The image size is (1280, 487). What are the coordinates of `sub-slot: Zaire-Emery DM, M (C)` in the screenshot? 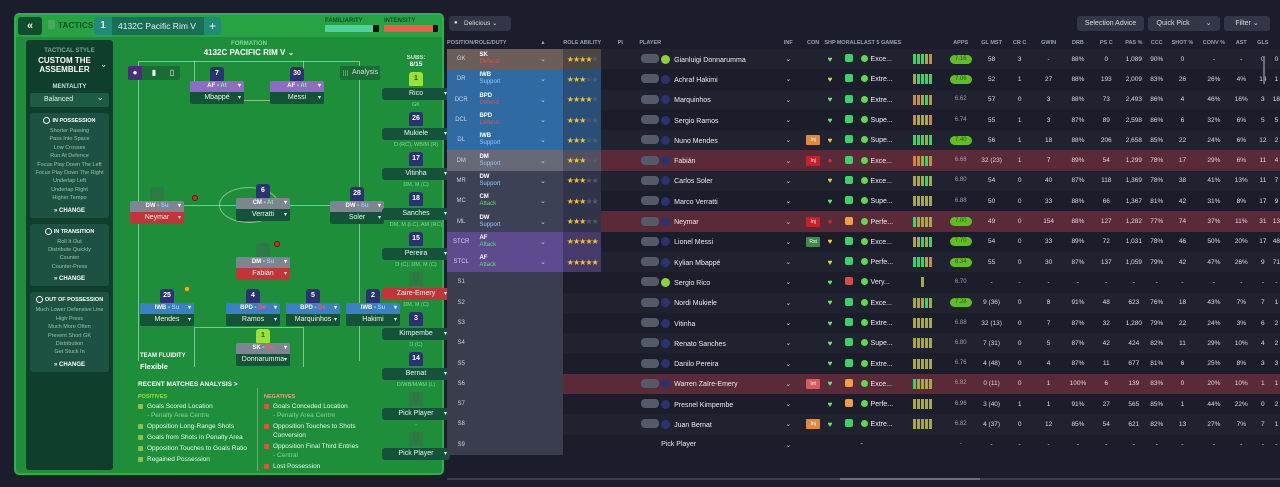 It's located at (416, 290).